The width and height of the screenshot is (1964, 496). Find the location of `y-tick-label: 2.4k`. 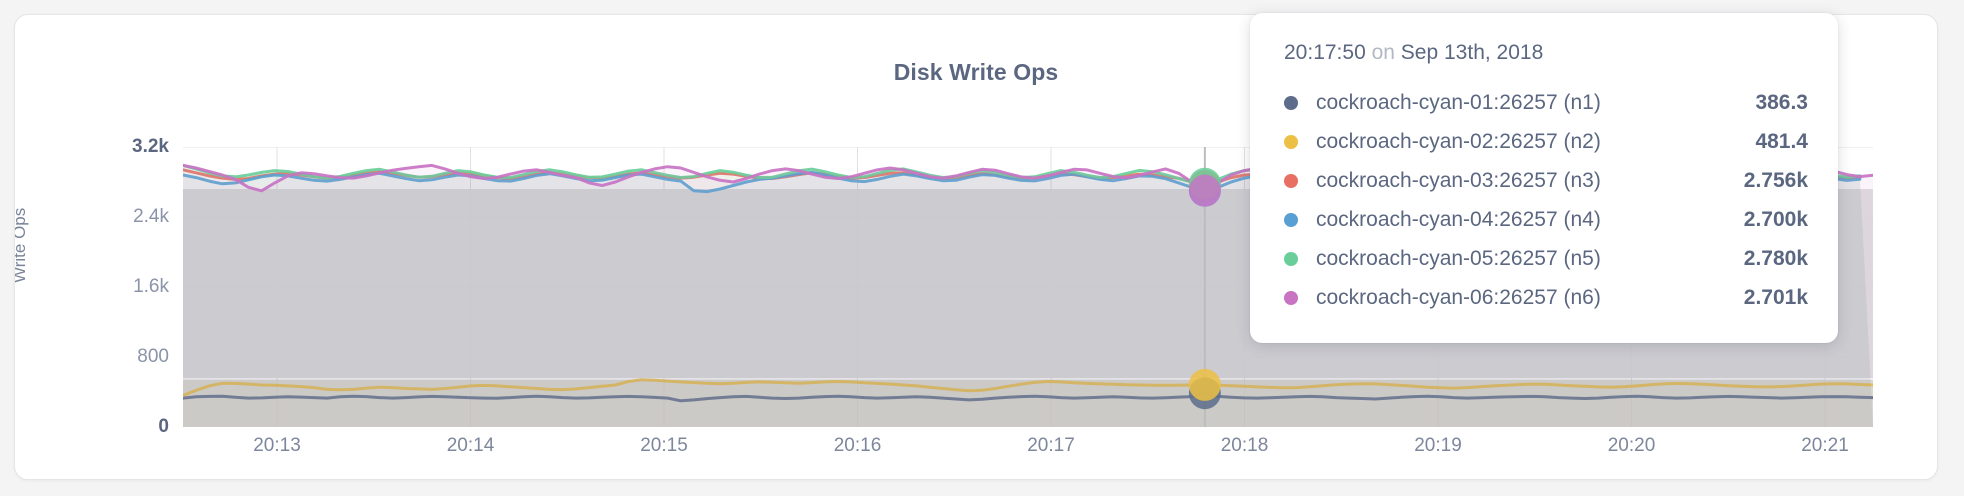

y-tick-label: 2.4k is located at coordinates (151, 216).